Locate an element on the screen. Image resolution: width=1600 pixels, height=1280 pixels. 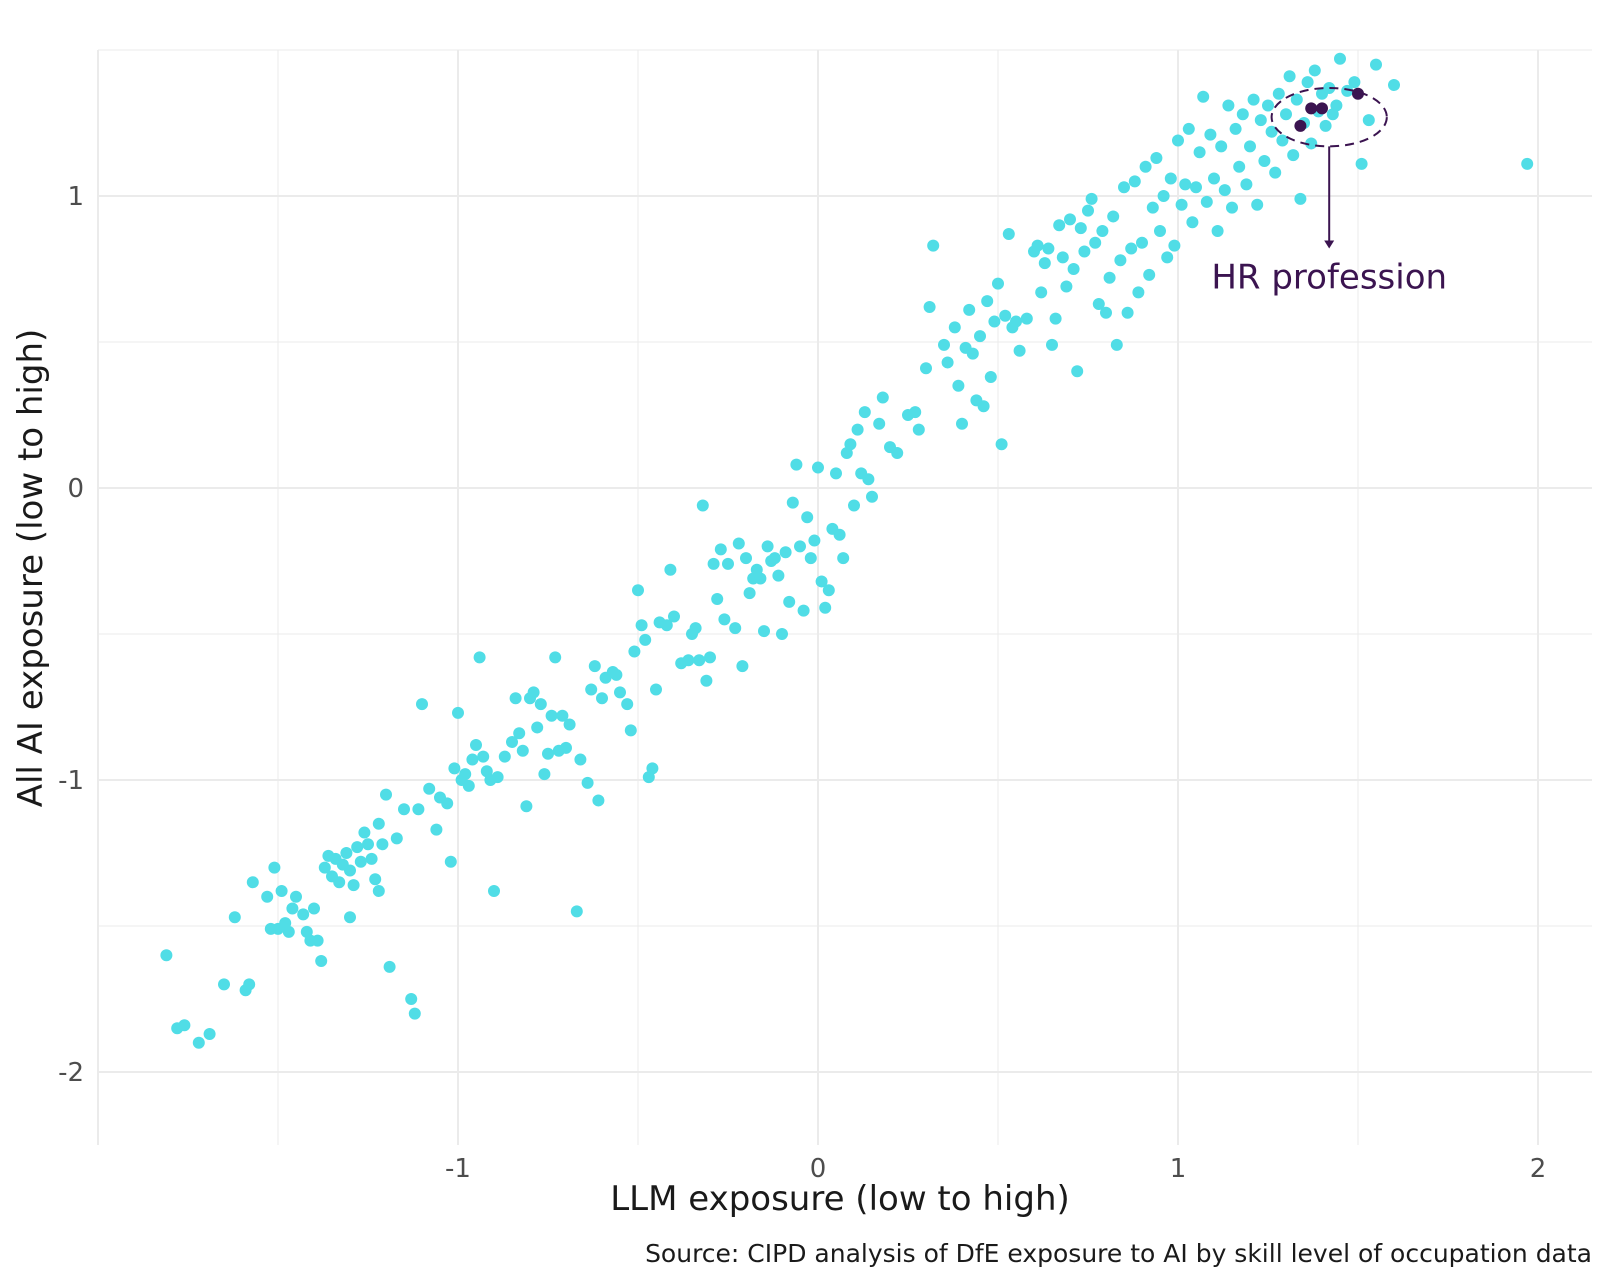
y-tick-label: -2 is located at coordinates (71, 1073).